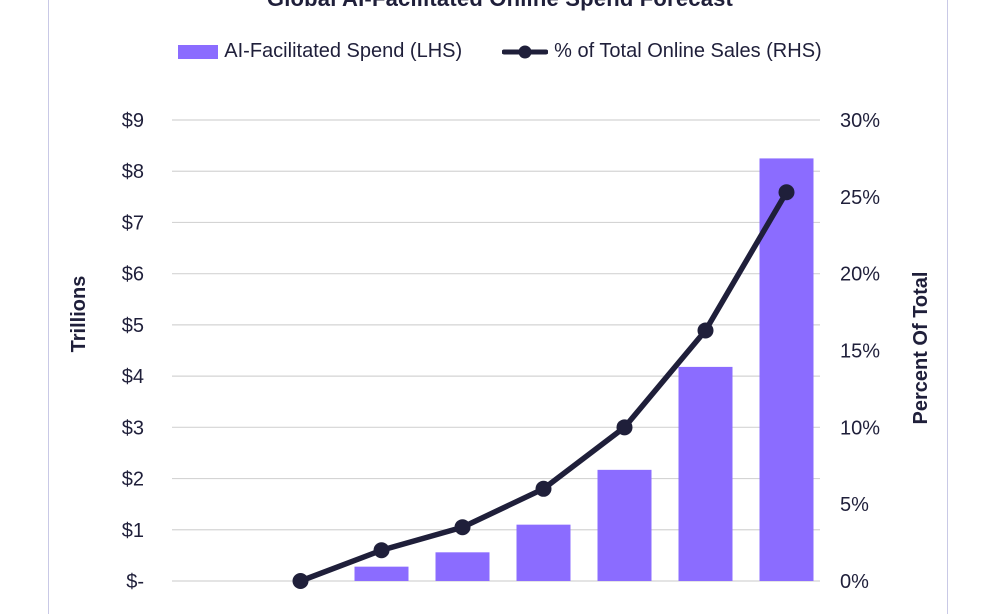 Image resolution: width=1000 pixels, height=614 pixels. I want to click on legend-item-share: % of Total Online Sales (RHS), so click(662, 51).